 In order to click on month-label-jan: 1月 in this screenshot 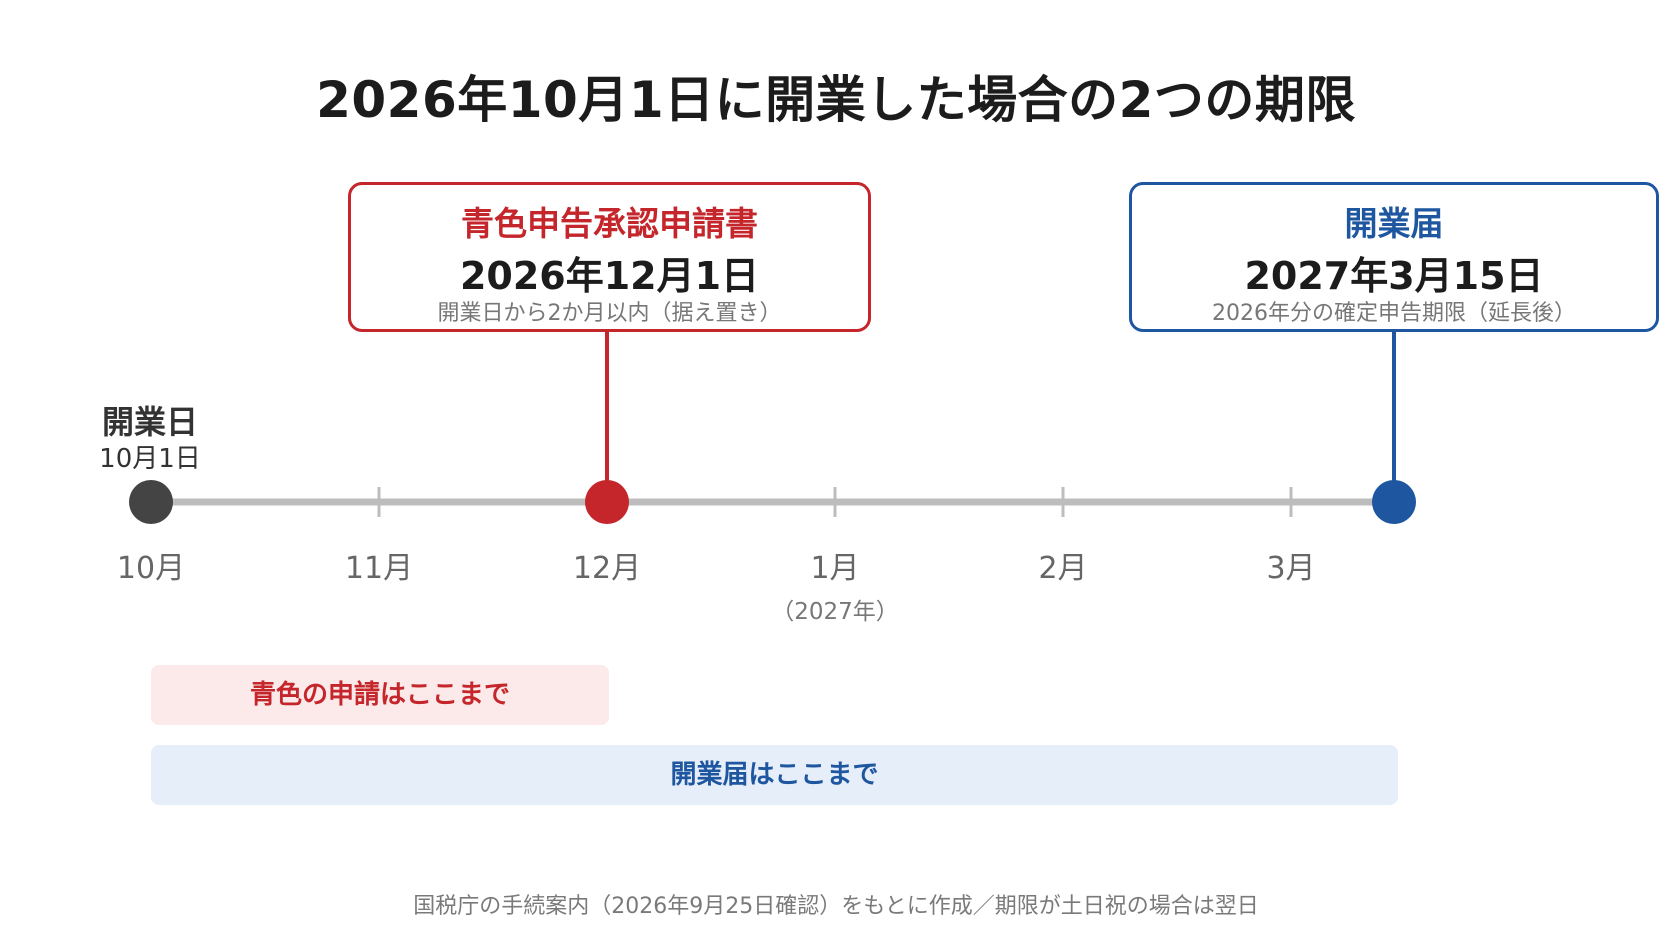, I will do `click(835, 568)`.